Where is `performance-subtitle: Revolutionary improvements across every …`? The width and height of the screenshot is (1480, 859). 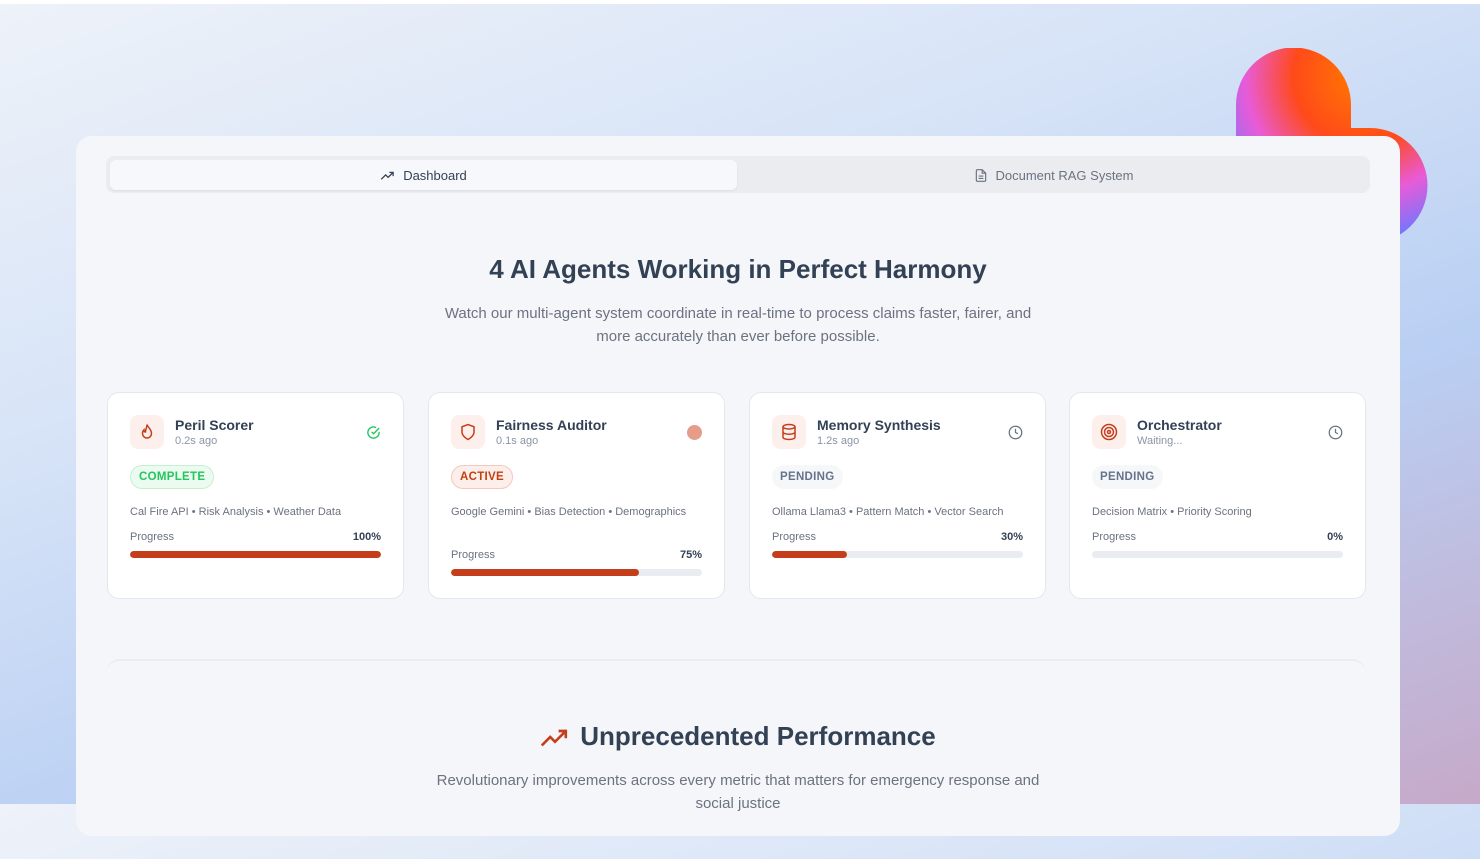
performance-subtitle: Revolutionary improvements across every … is located at coordinates (738, 792).